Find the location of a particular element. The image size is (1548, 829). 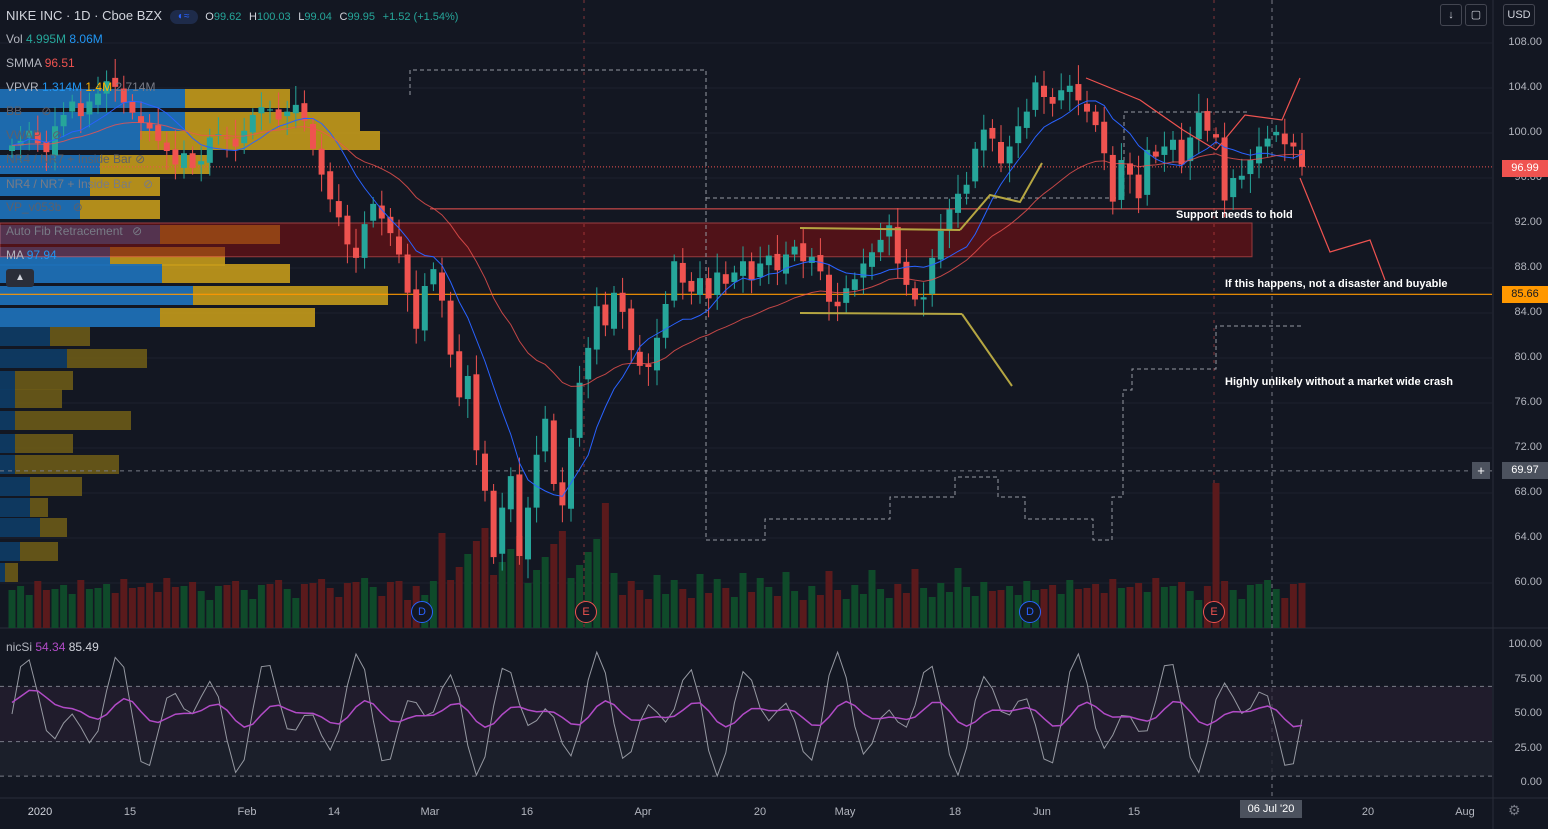

price-axis-label: 108.00 is located at coordinates (1525, 42).